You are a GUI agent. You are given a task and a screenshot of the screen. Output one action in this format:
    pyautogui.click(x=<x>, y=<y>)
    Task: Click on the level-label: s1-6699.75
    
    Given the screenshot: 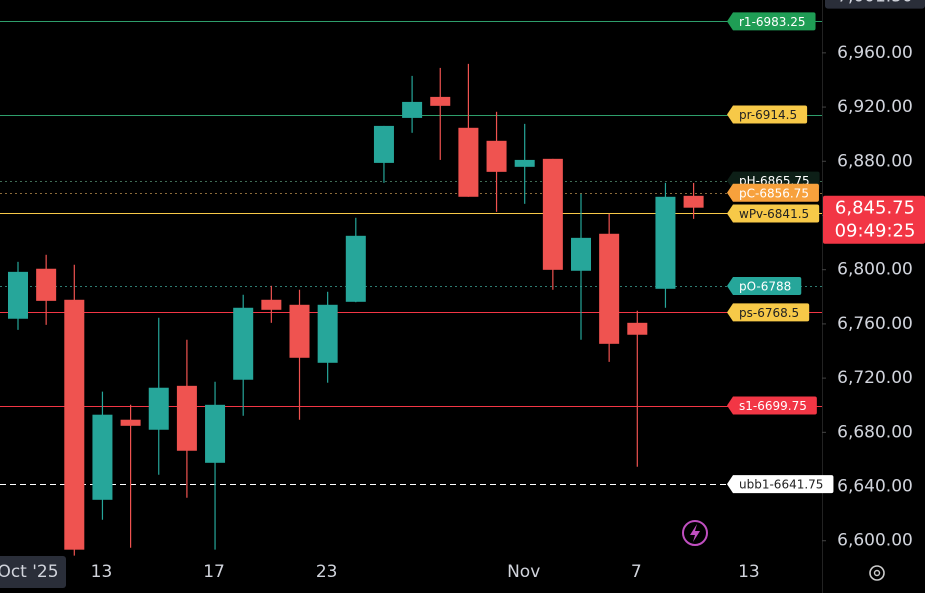 What is the action you would take?
    pyautogui.click(x=772, y=405)
    